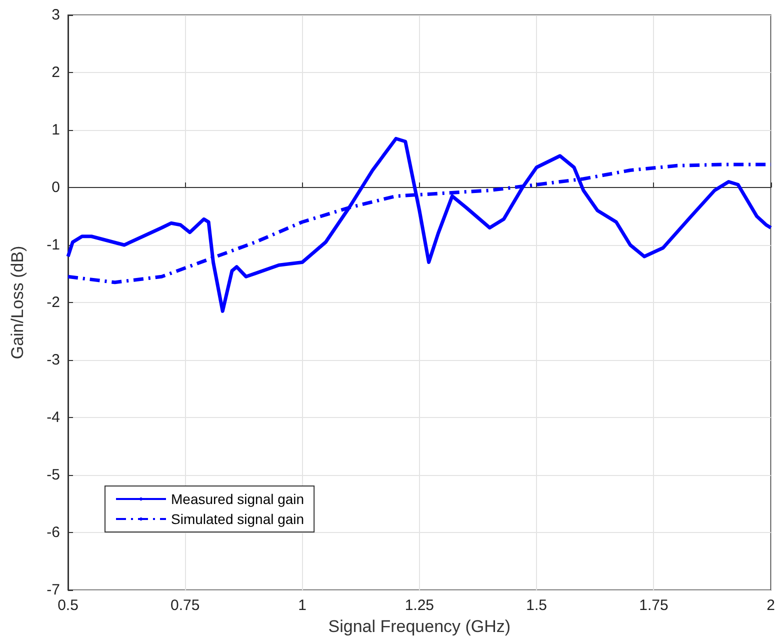 The height and width of the screenshot is (642, 778). Describe the element at coordinates (17, 303) in the screenshot. I see `y-axis-title: Gain/Loss (dB)` at that location.